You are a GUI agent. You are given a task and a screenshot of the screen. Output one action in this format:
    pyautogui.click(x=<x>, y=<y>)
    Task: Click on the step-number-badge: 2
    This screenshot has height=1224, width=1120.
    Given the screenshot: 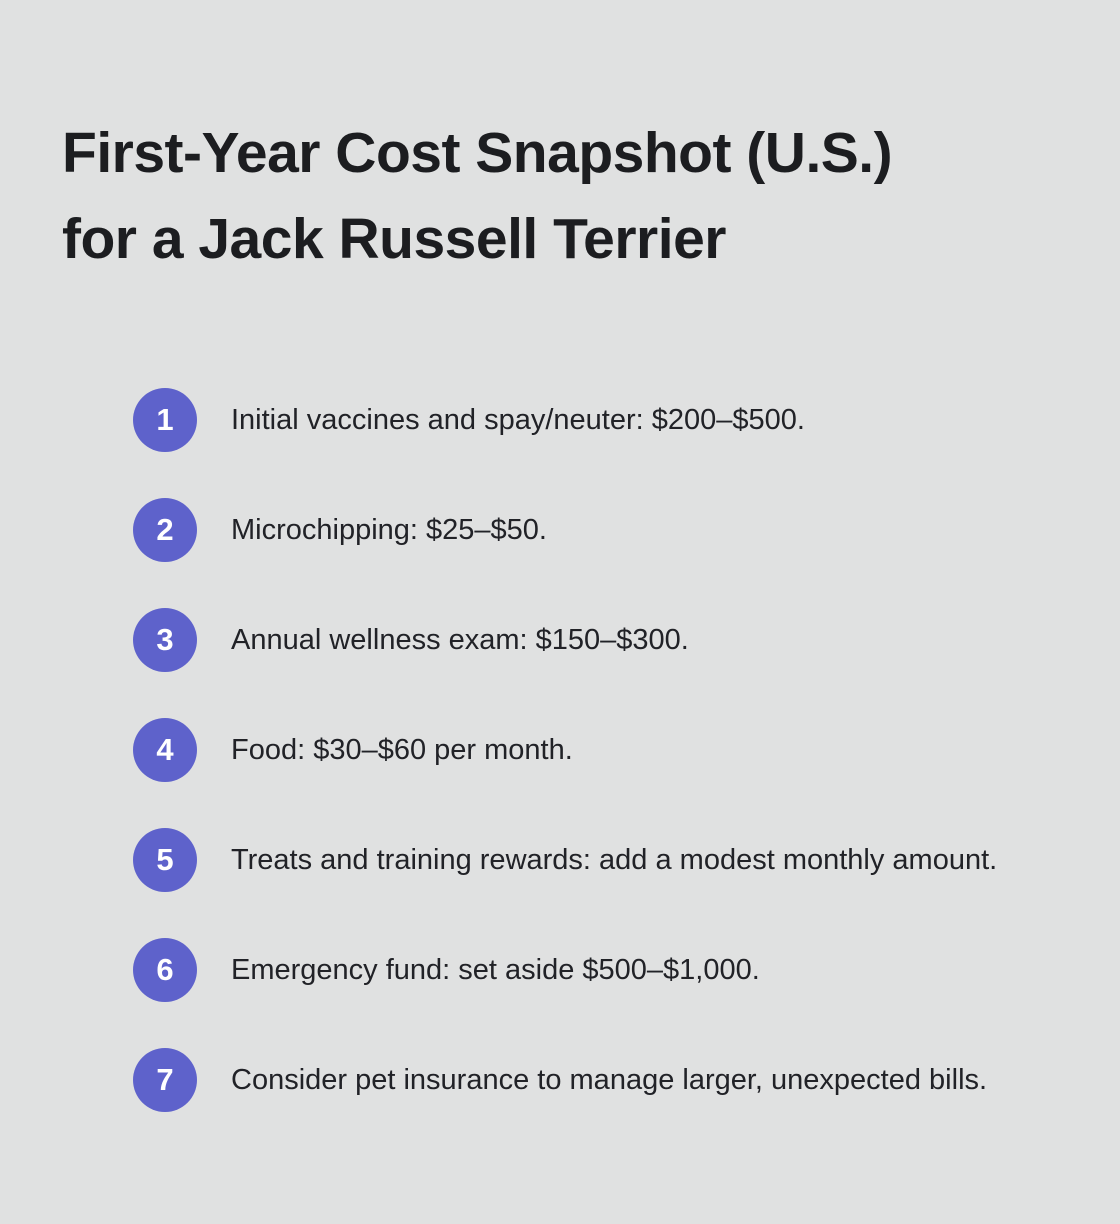 What is the action you would take?
    pyautogui.click(x=165, y=530)
    